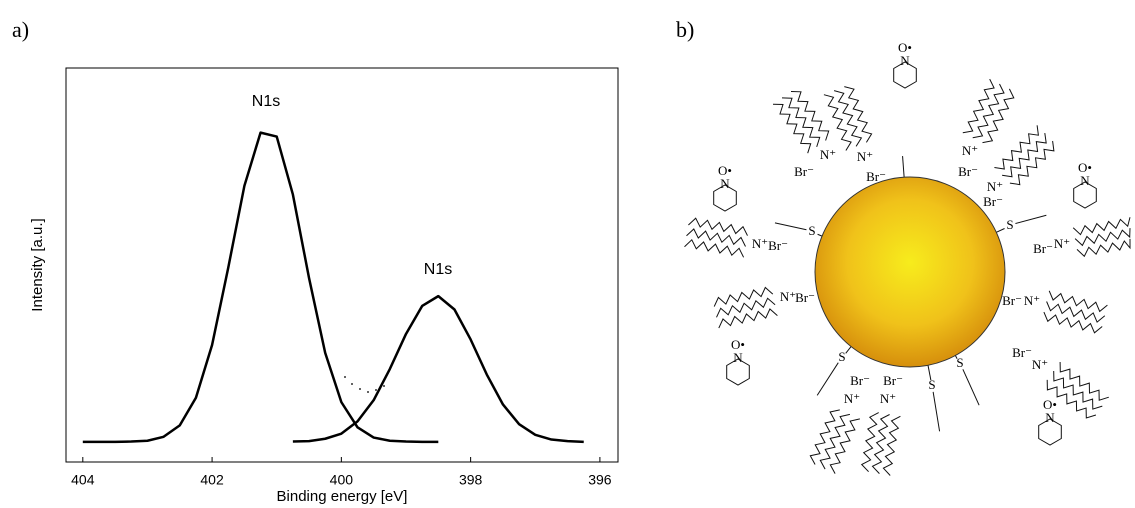 The width and height of the screenshot is (1135, 508). Describe the element at coordinates (910, 272) in the screenshot. I see `gold-nanoparticle` at that location.